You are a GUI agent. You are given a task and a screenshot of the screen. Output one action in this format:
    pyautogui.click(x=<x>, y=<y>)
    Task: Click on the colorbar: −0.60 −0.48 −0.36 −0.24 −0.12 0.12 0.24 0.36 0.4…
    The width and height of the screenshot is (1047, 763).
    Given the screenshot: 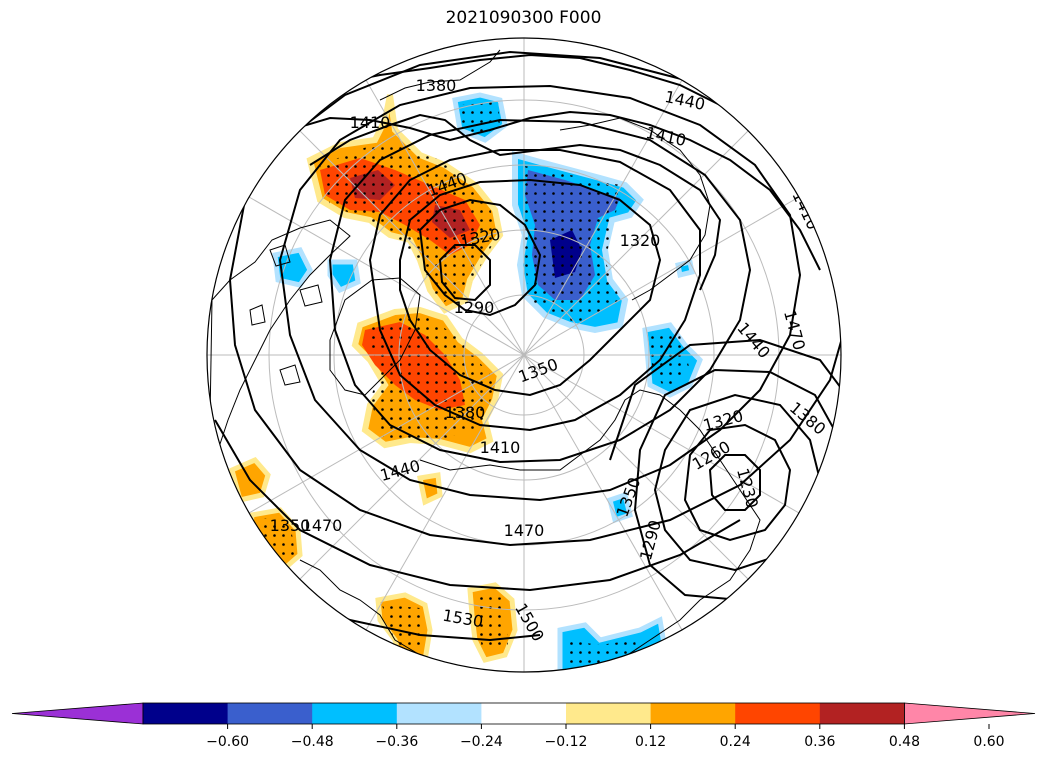 What is the action you would take?
    pyautogui.click(x=523, y=726)
    